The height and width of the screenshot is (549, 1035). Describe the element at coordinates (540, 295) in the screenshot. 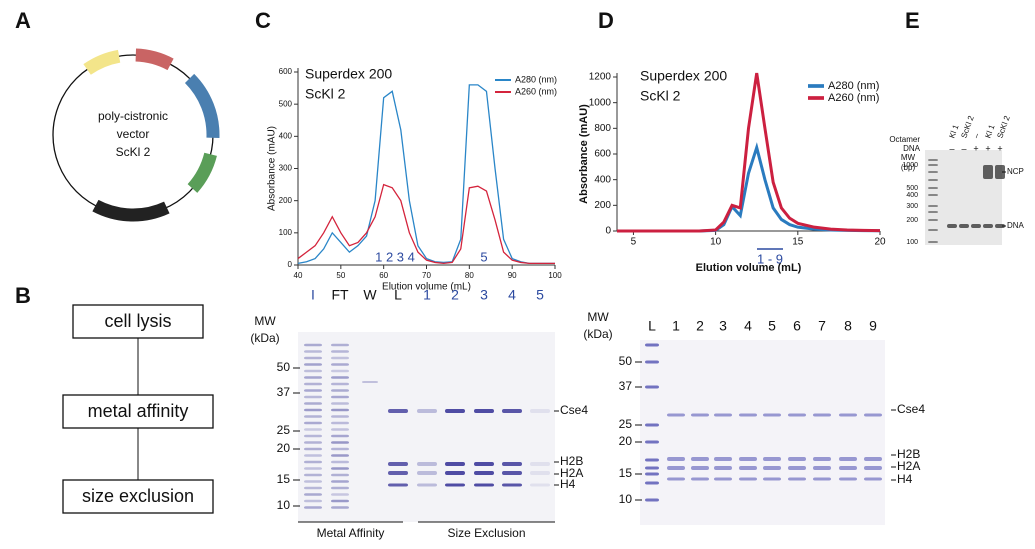

I see `lane-label: 5` at that location.